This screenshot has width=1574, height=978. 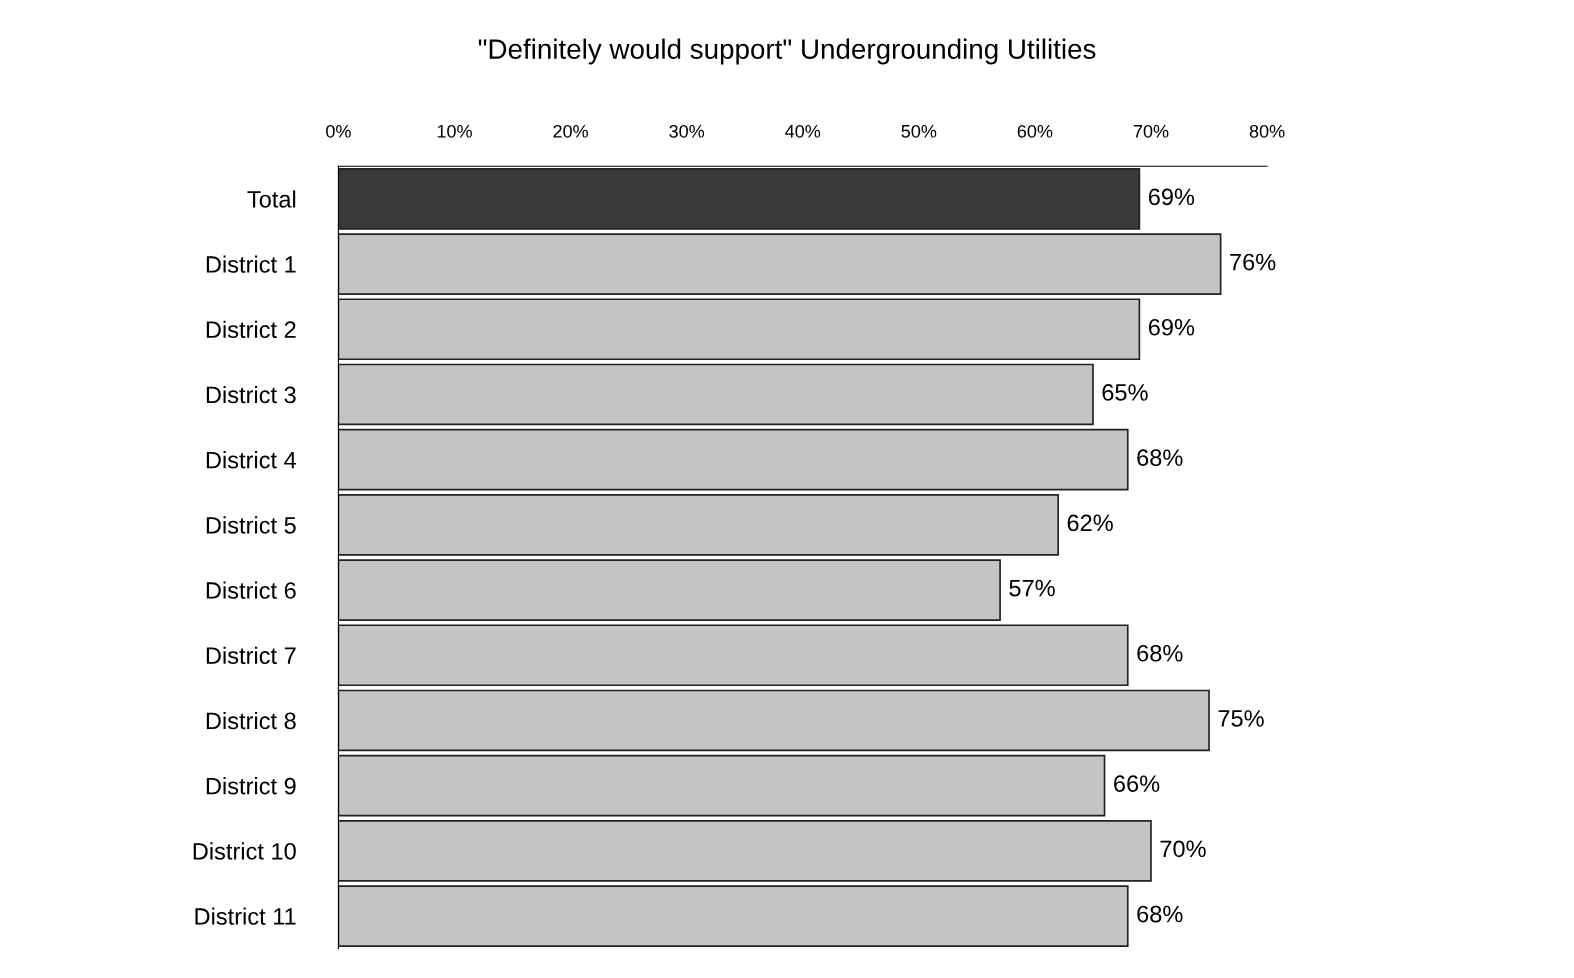 I want to click on y-tick-label: District 3, so click(x=251, y=394).